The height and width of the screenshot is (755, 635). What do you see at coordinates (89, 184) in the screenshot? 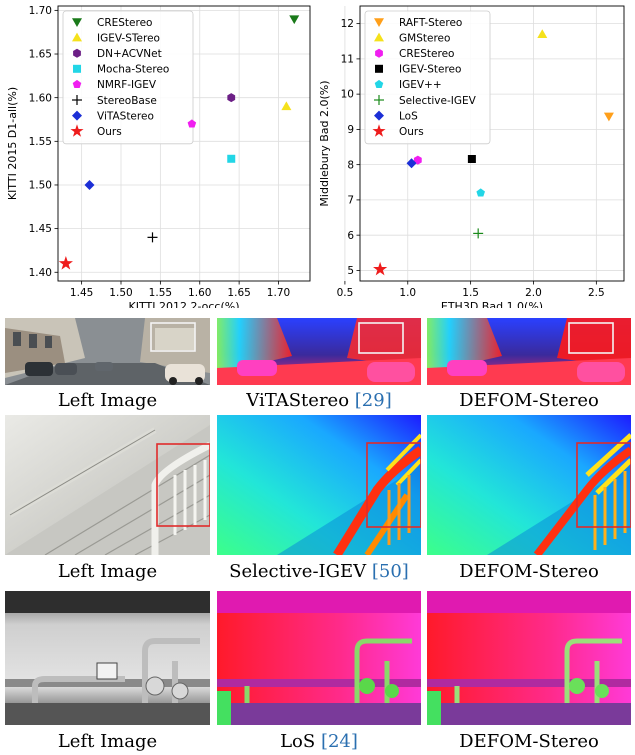
I see `point-vitastereo` at bounding box center [89, 184].